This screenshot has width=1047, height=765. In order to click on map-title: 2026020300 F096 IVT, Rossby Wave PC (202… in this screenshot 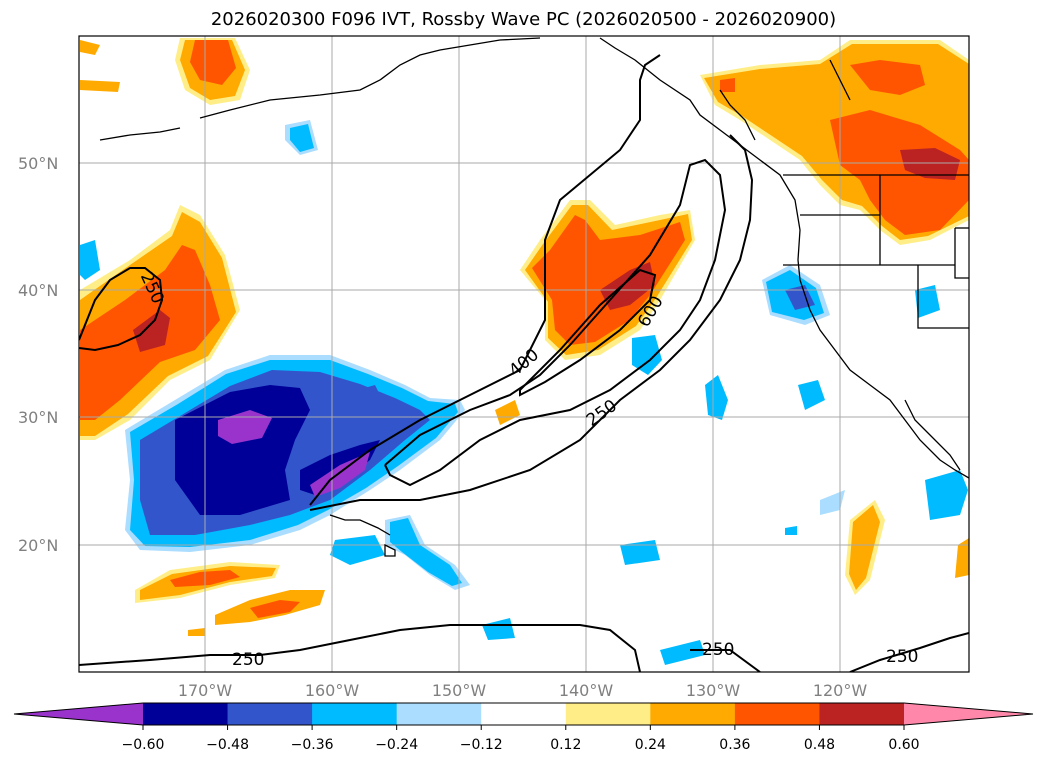, I will do `click(523, 19)`.